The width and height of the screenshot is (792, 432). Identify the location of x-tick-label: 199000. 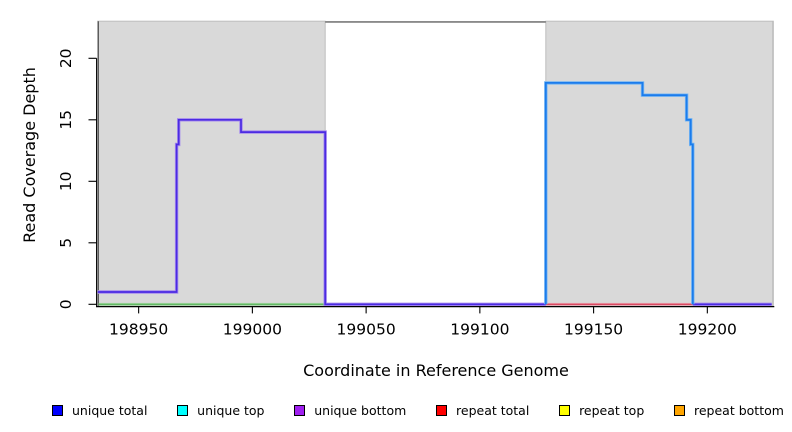
(252, 330).